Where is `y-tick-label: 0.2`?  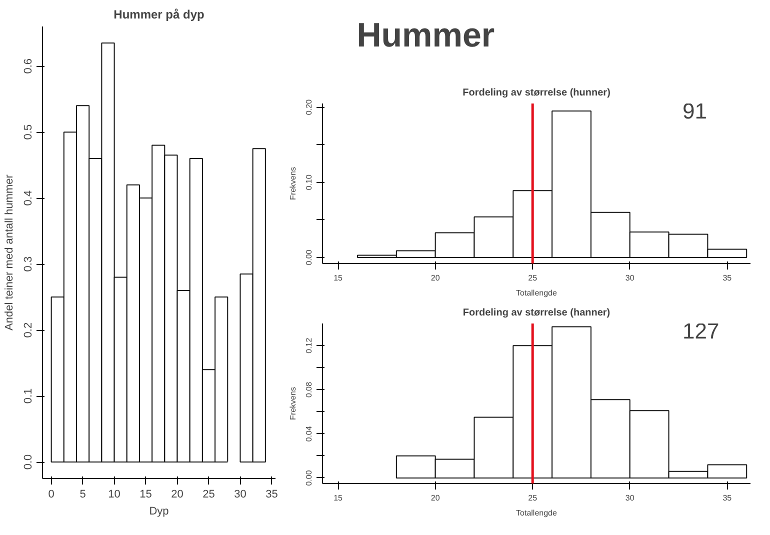
y-tick-label: 0.2 is located at coordinates (28, 330).